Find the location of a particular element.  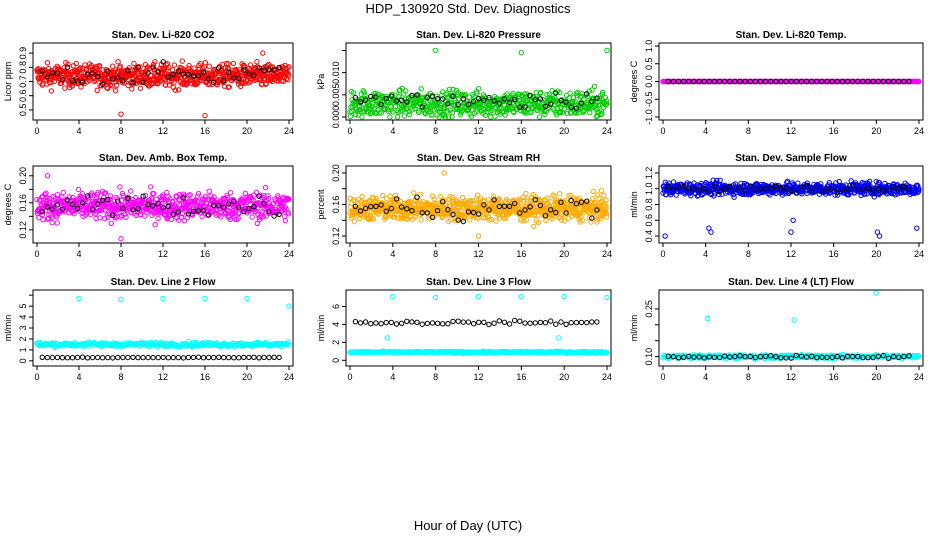

y-tick-label: 0.5 is located at coordinates (649, 63).